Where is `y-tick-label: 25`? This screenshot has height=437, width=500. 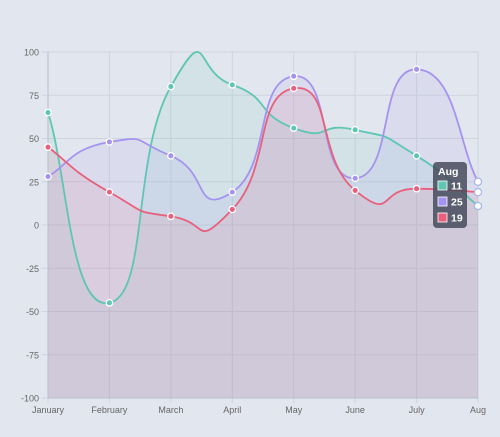 y-tick-label: 25 is located at coordinates (34, 182).